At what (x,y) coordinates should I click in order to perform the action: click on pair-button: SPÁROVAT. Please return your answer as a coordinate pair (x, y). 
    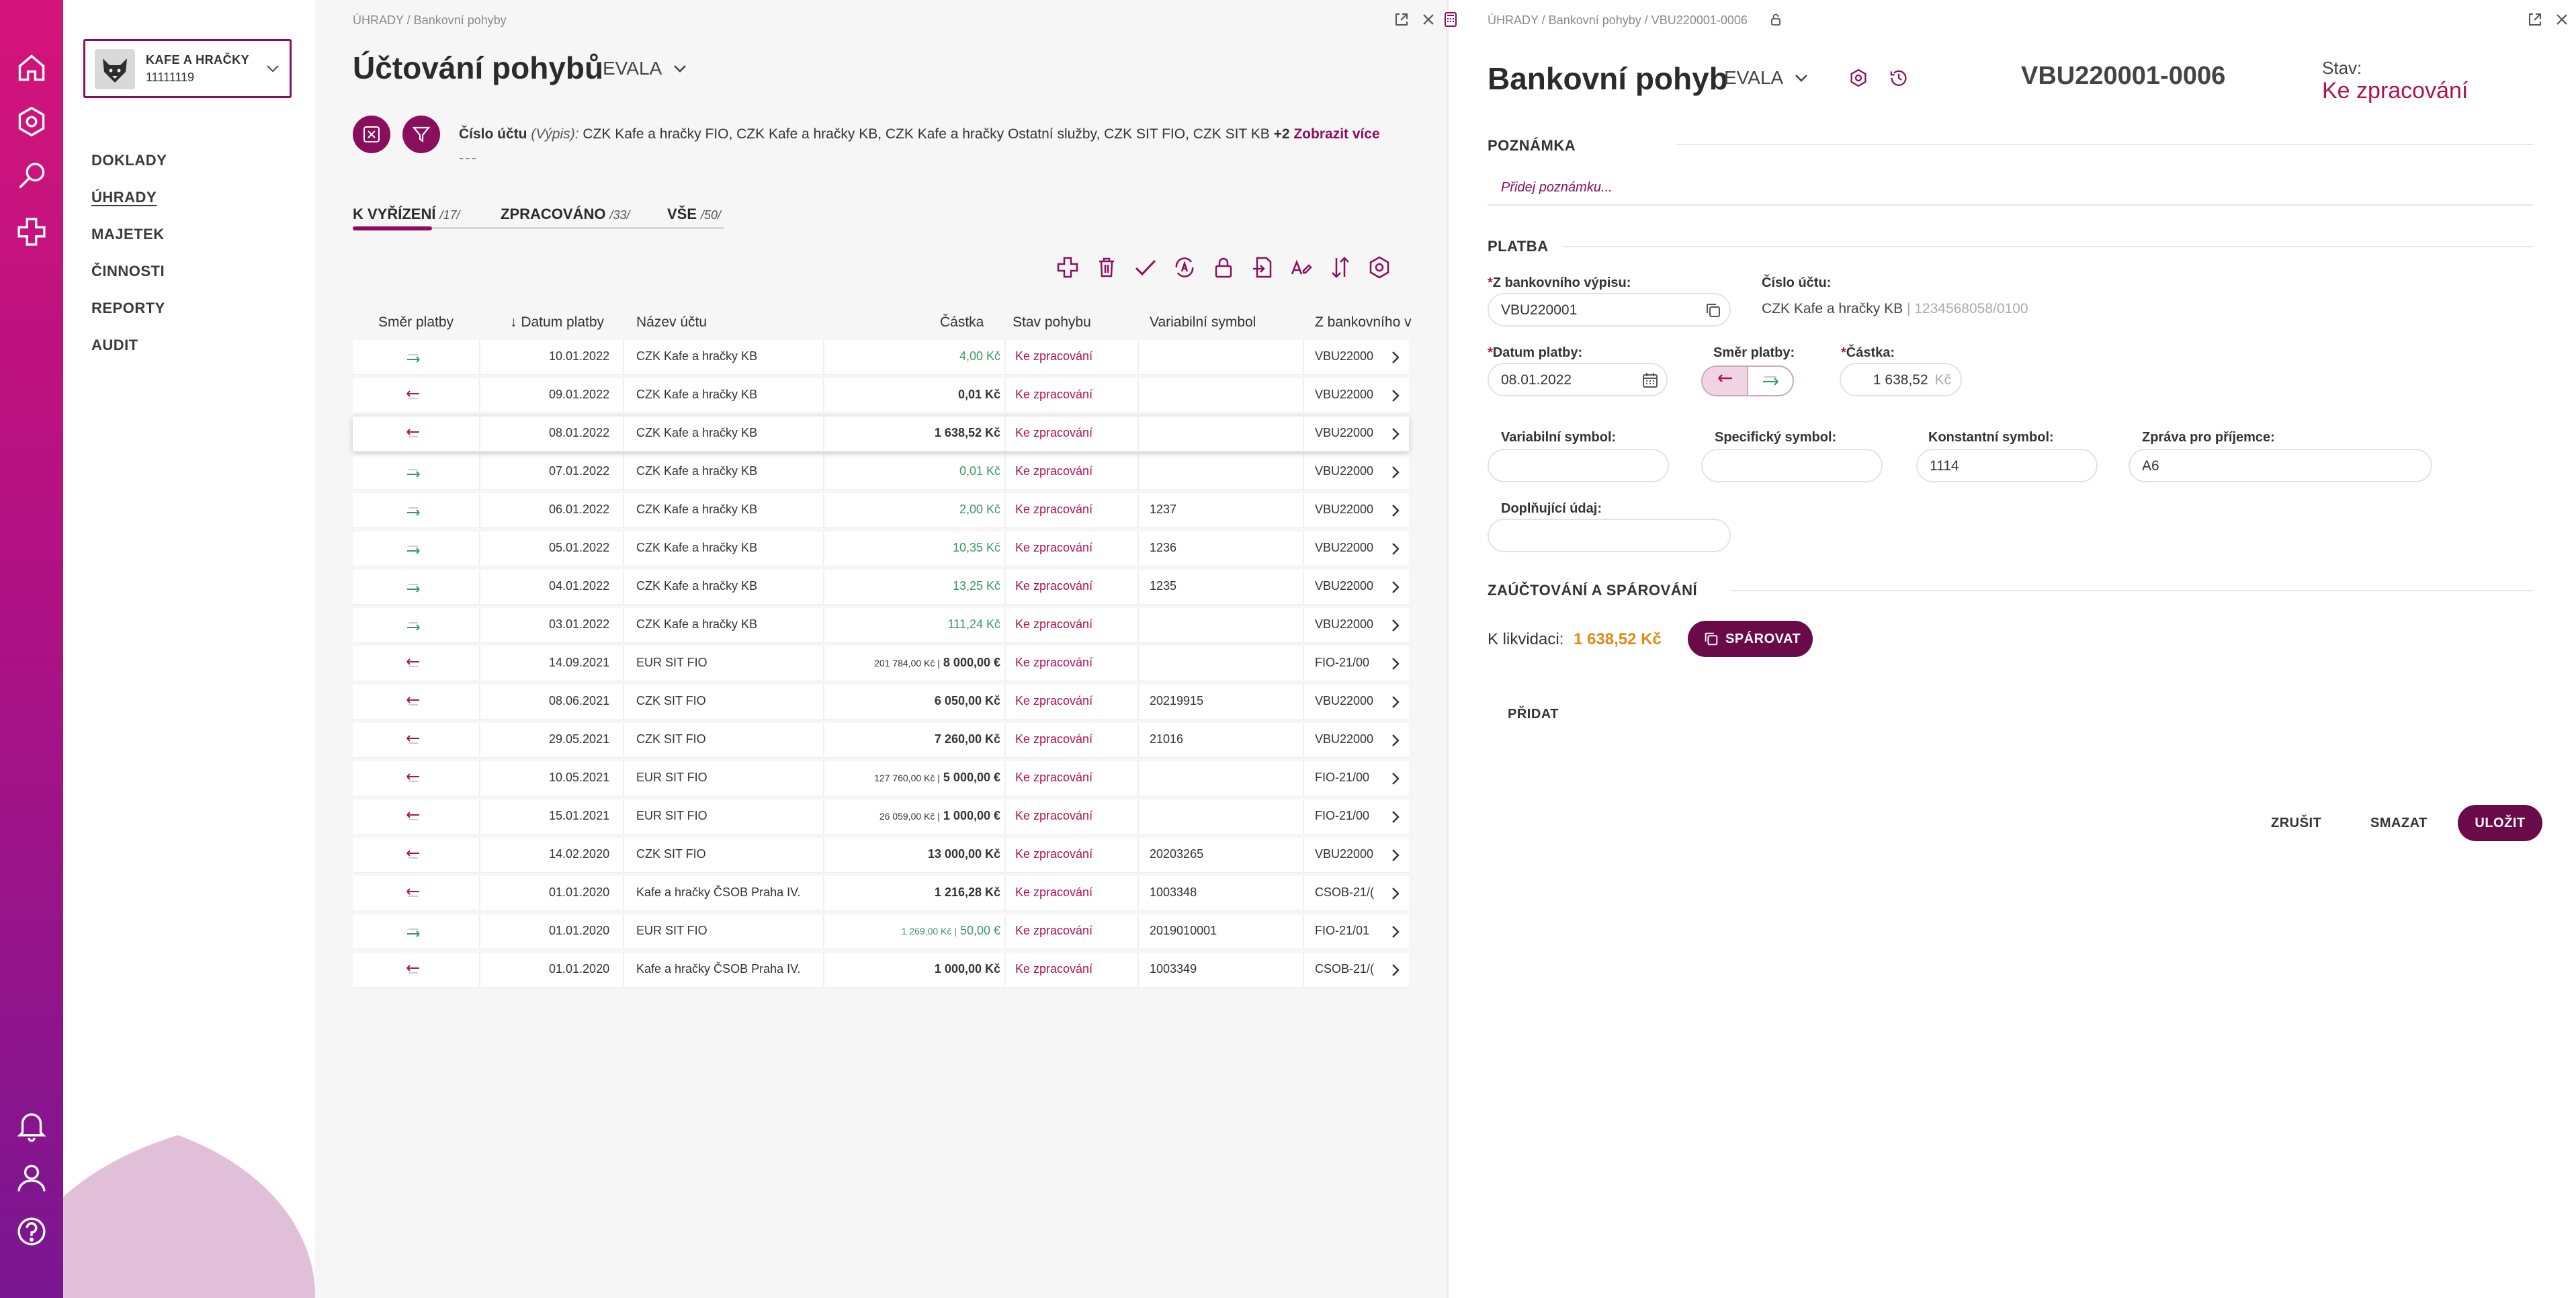
    Looking at the image, I should click on (1750, 639).